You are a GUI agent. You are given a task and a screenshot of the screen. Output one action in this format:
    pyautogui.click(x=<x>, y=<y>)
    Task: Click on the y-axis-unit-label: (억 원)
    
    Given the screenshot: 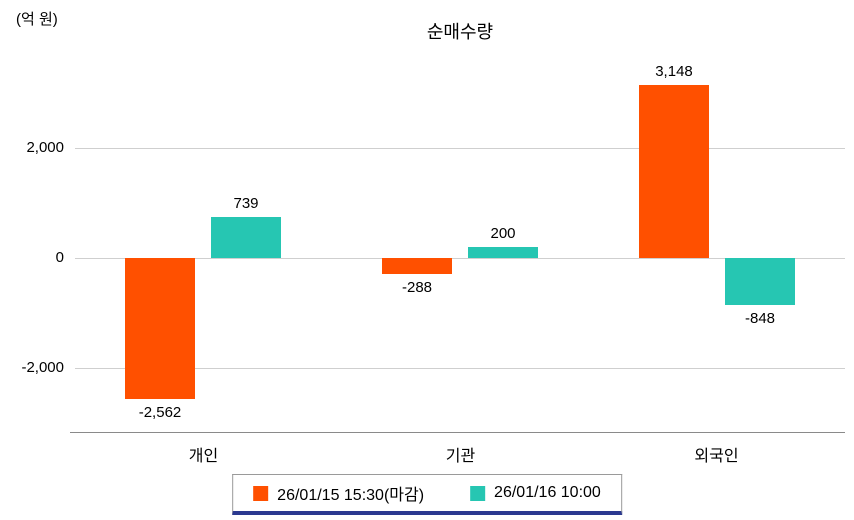 What is the action you would take?
    pyautogui.click(x=37, y=19)
    